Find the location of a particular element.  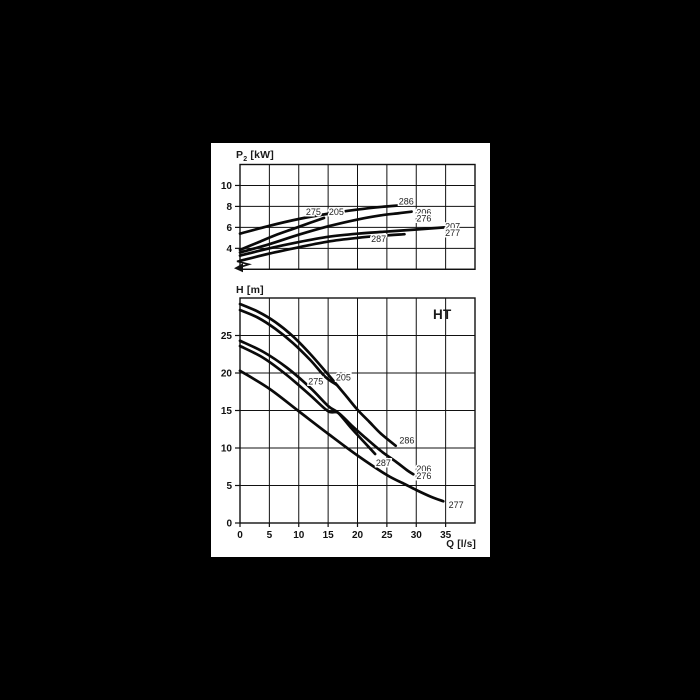

x-tick-label: 5 is located at coordinates (270, 535).